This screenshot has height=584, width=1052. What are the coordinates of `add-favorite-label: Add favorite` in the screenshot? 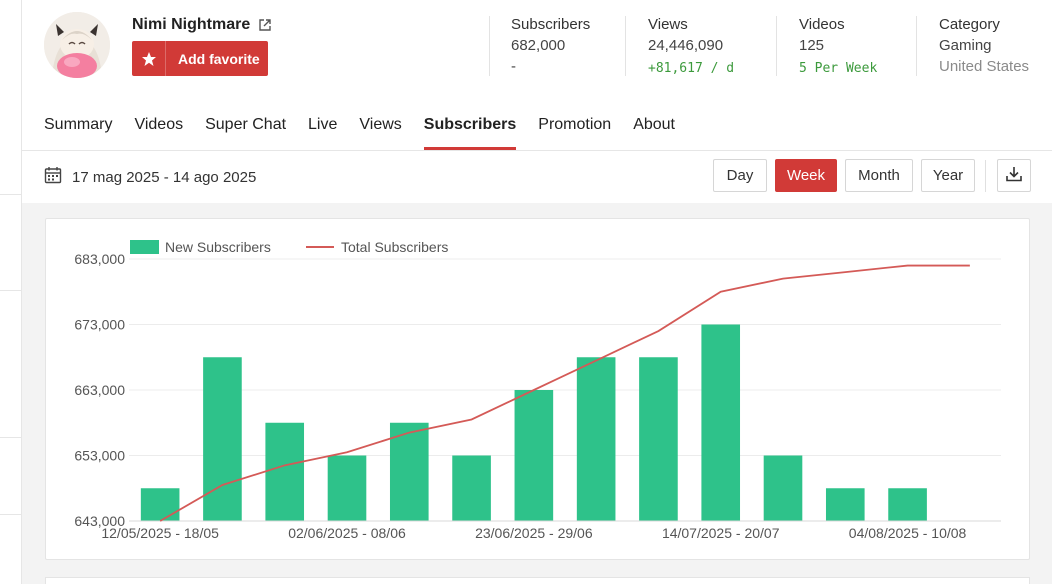 It's located at (219, 58).